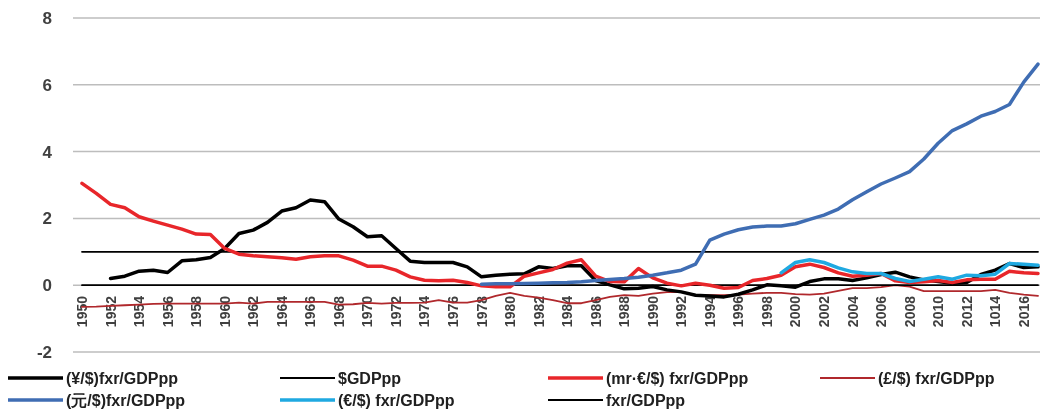 The height and width of the screenshot is (418, 1043). What do you see at coordinates (766, 311) in the screenshot?
I see `x-tick-label: 1998` at bounding box center [766, 311].